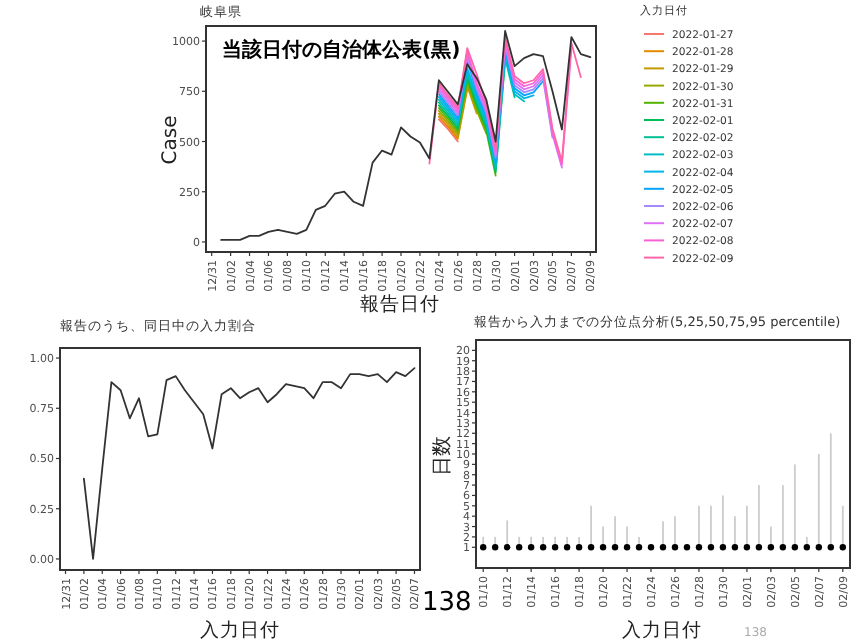  Describe the element at coordinates (171, 140) in the screenshot. I see `y-axis-title: Case` at that location.